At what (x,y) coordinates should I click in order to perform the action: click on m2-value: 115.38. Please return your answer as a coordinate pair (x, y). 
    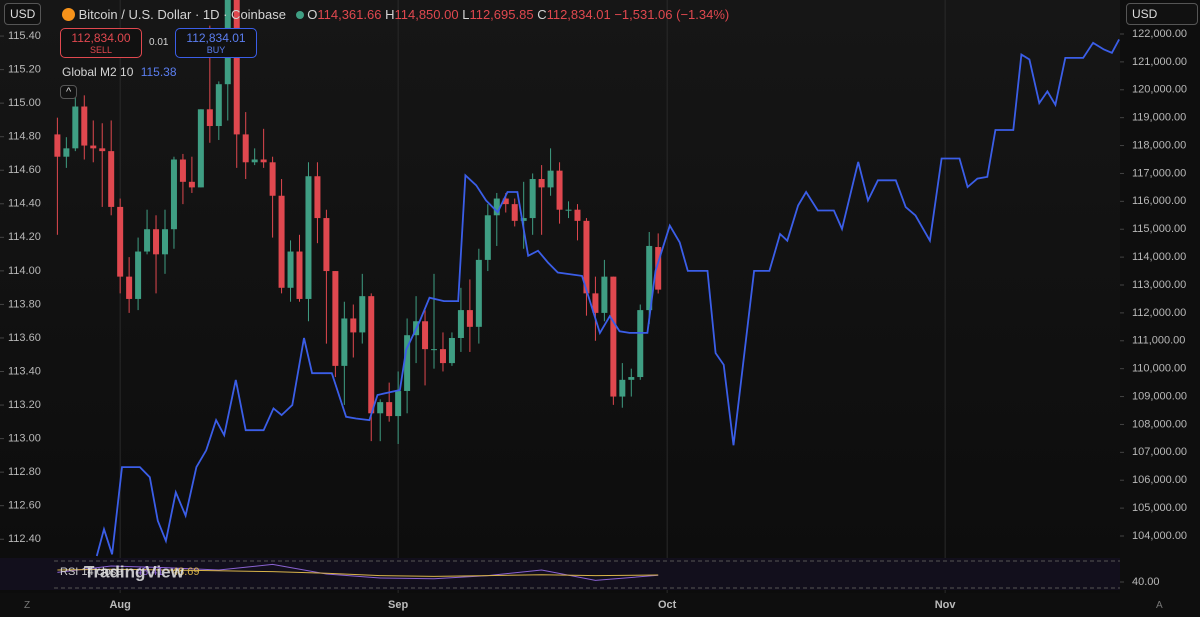
    Looking at the image, I should click on (158, 72).